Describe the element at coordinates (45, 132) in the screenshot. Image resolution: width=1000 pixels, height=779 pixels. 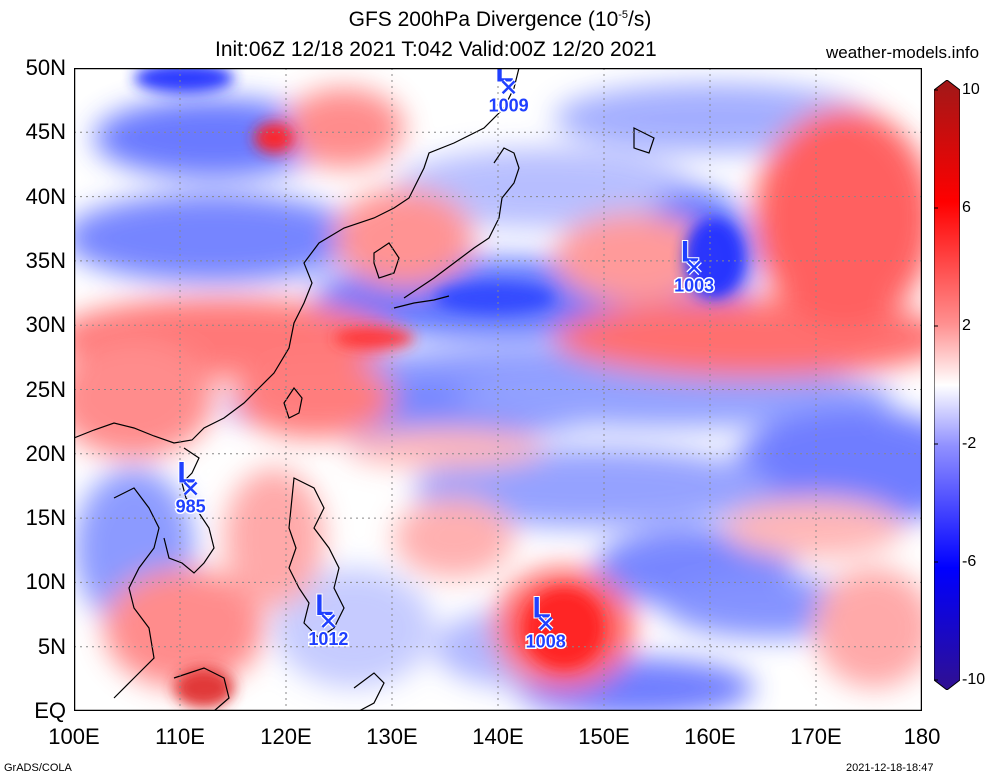
I see `lat-label: 45N` at that location.